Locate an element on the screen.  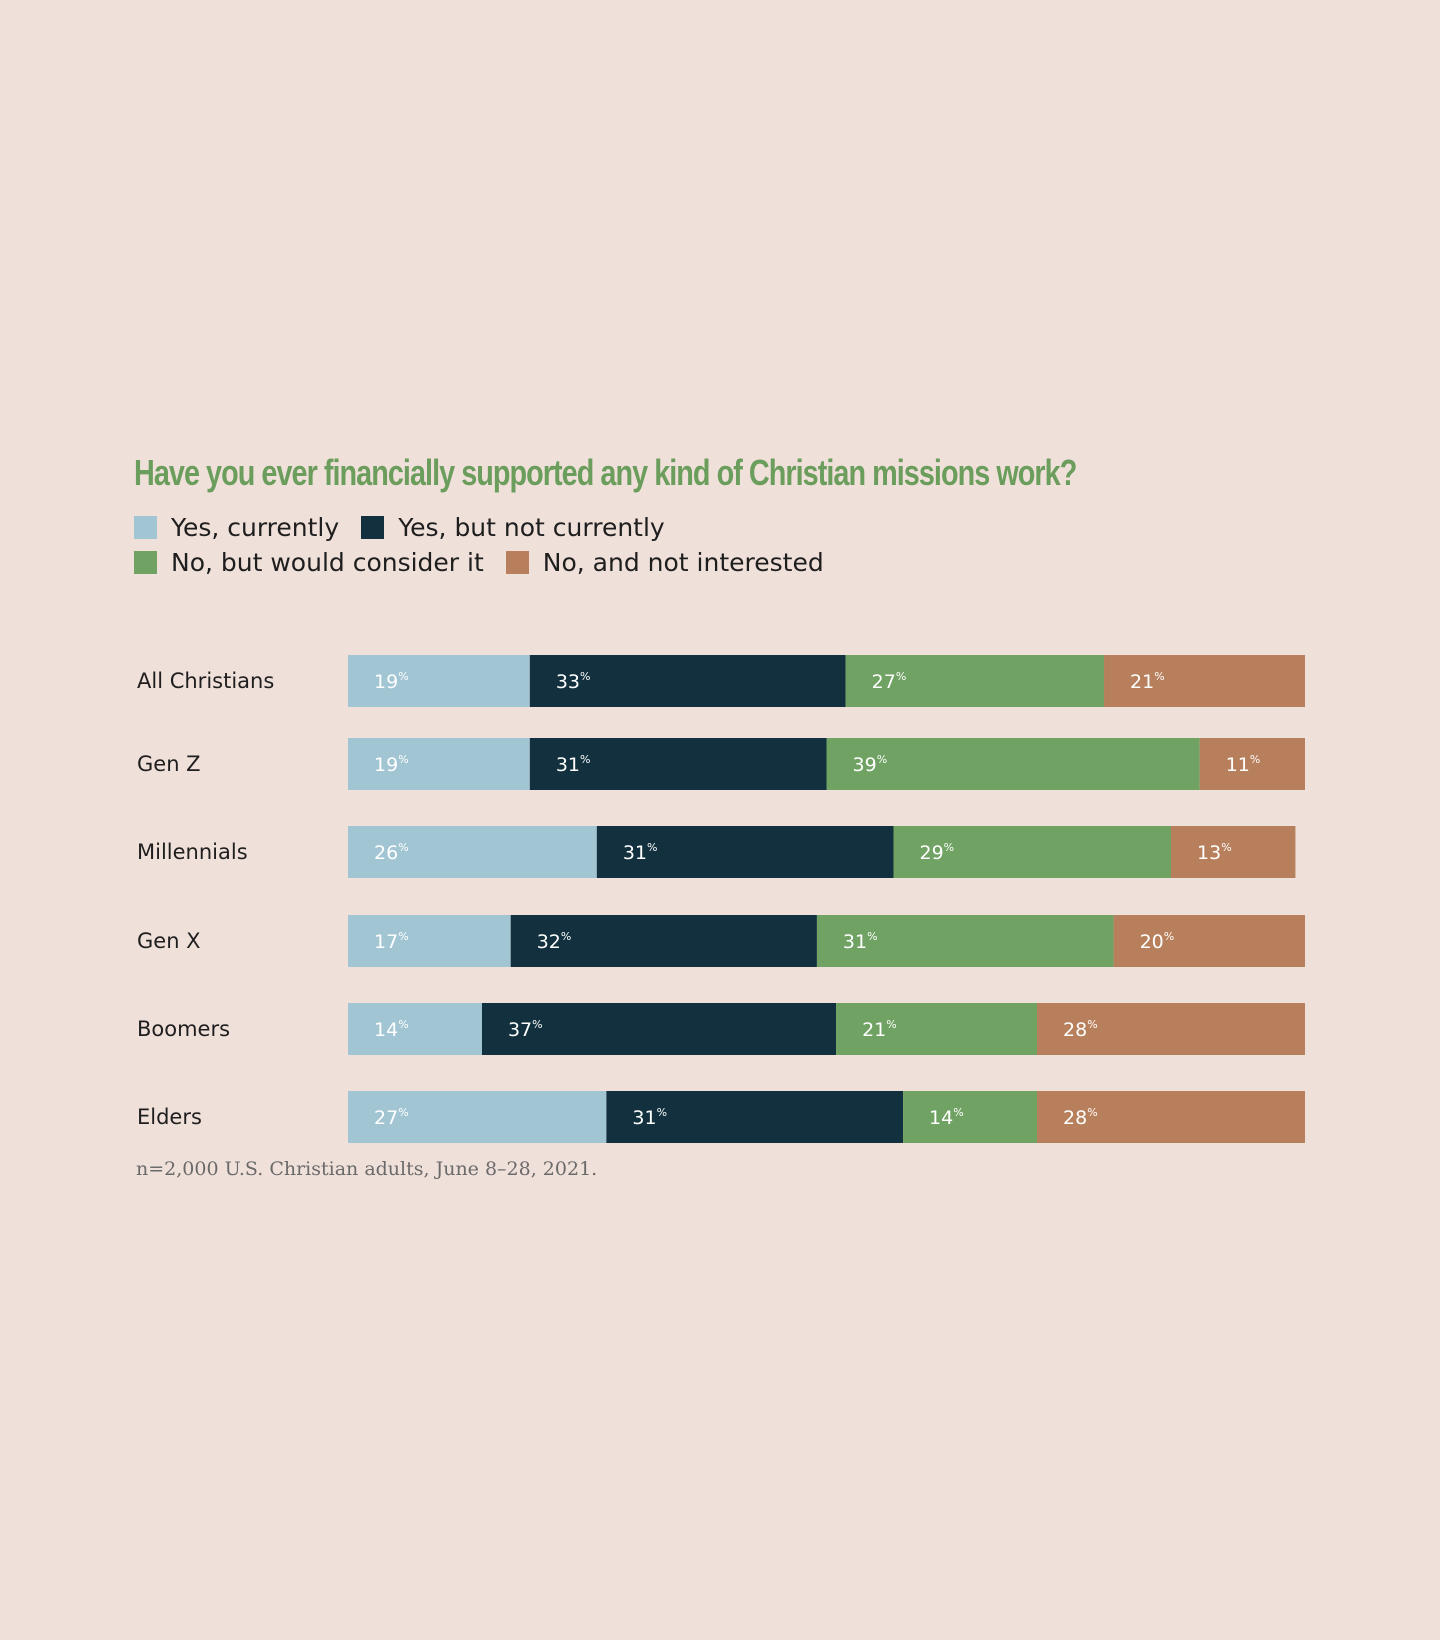
legend-item-yes-not-currently: Yes, but not currently is located at coordinates (513, 527).